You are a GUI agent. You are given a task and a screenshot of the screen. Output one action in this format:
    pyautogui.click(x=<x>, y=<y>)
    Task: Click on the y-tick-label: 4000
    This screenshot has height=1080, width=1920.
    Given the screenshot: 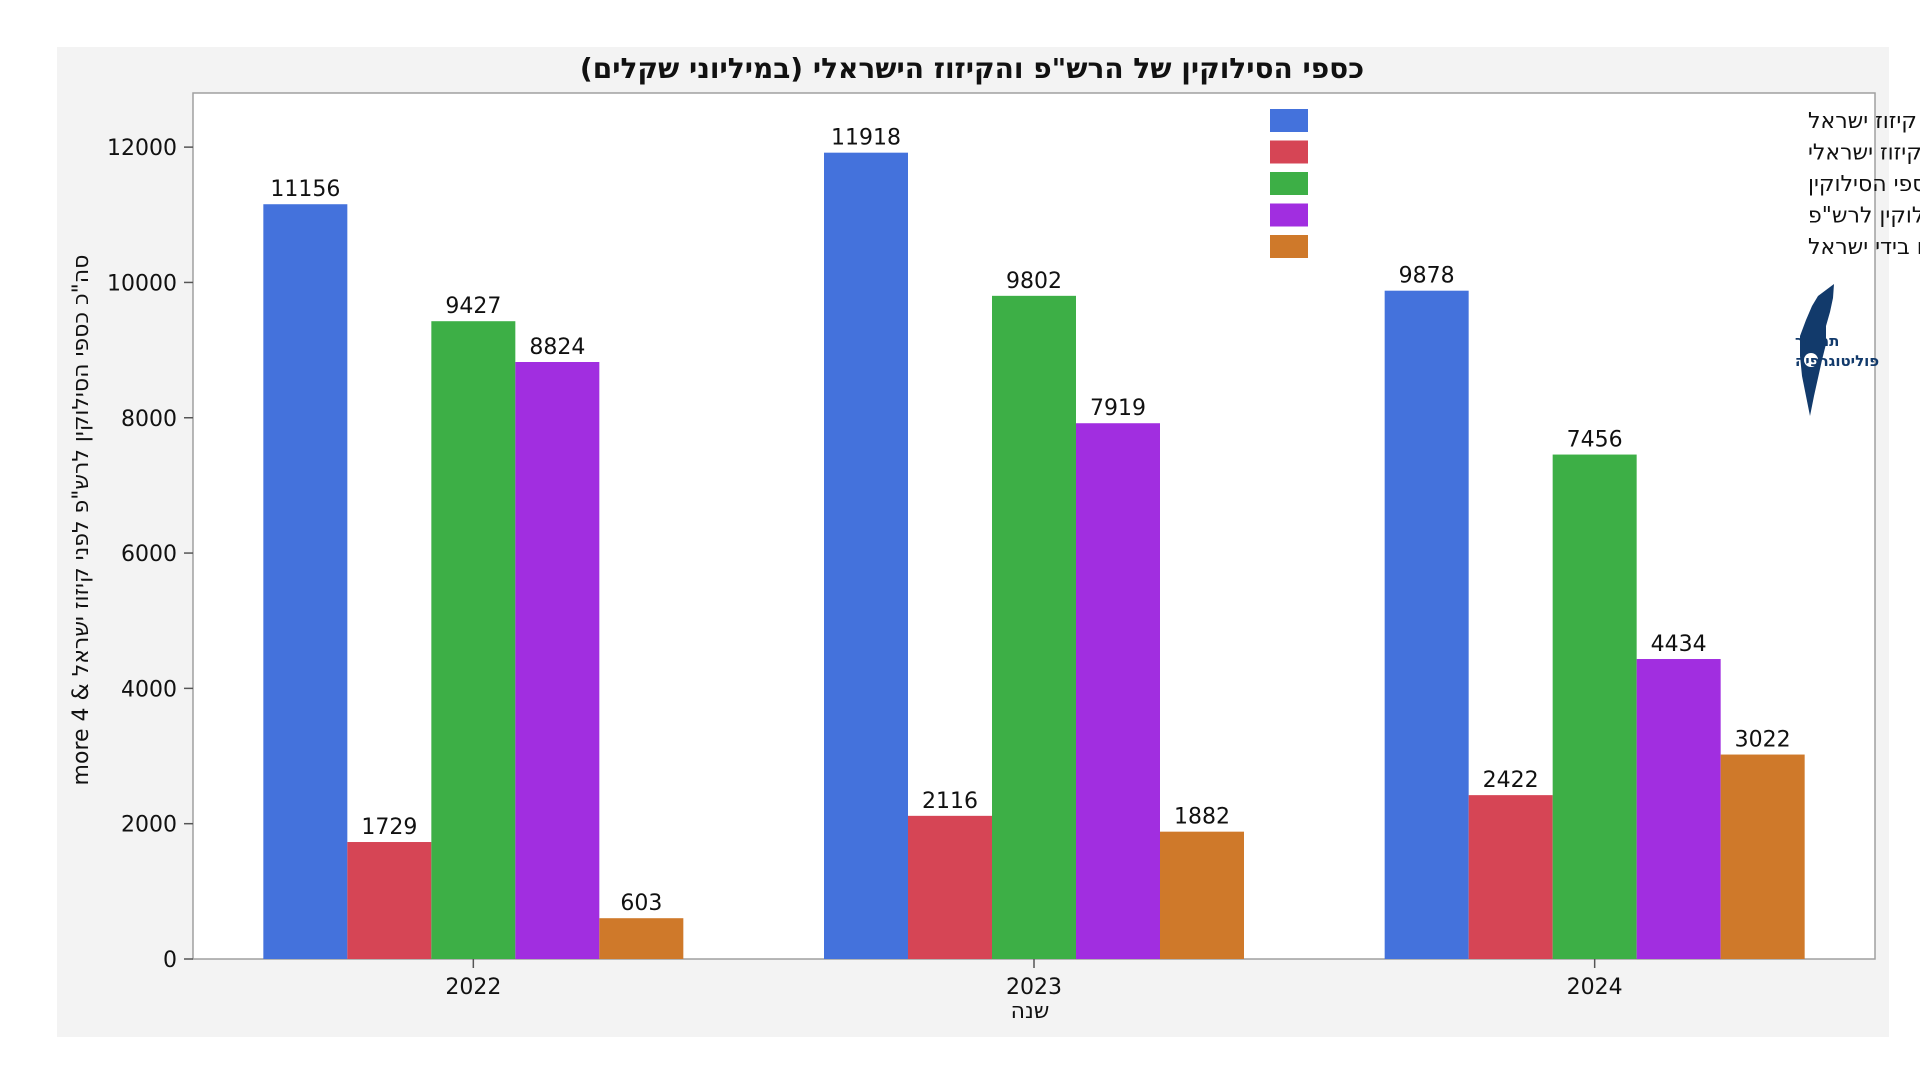 What is the action you would take?
    pyautogui.click(x=149, y=689)
    